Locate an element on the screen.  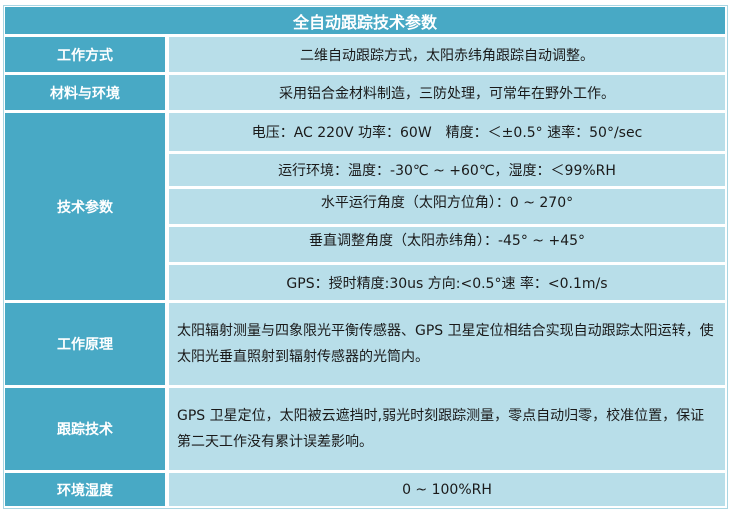
spec-line: 电压：AC 220V 功率：60W 精度：＜±0.5° 速率：50°/sec is located at coordinates (447, 132).